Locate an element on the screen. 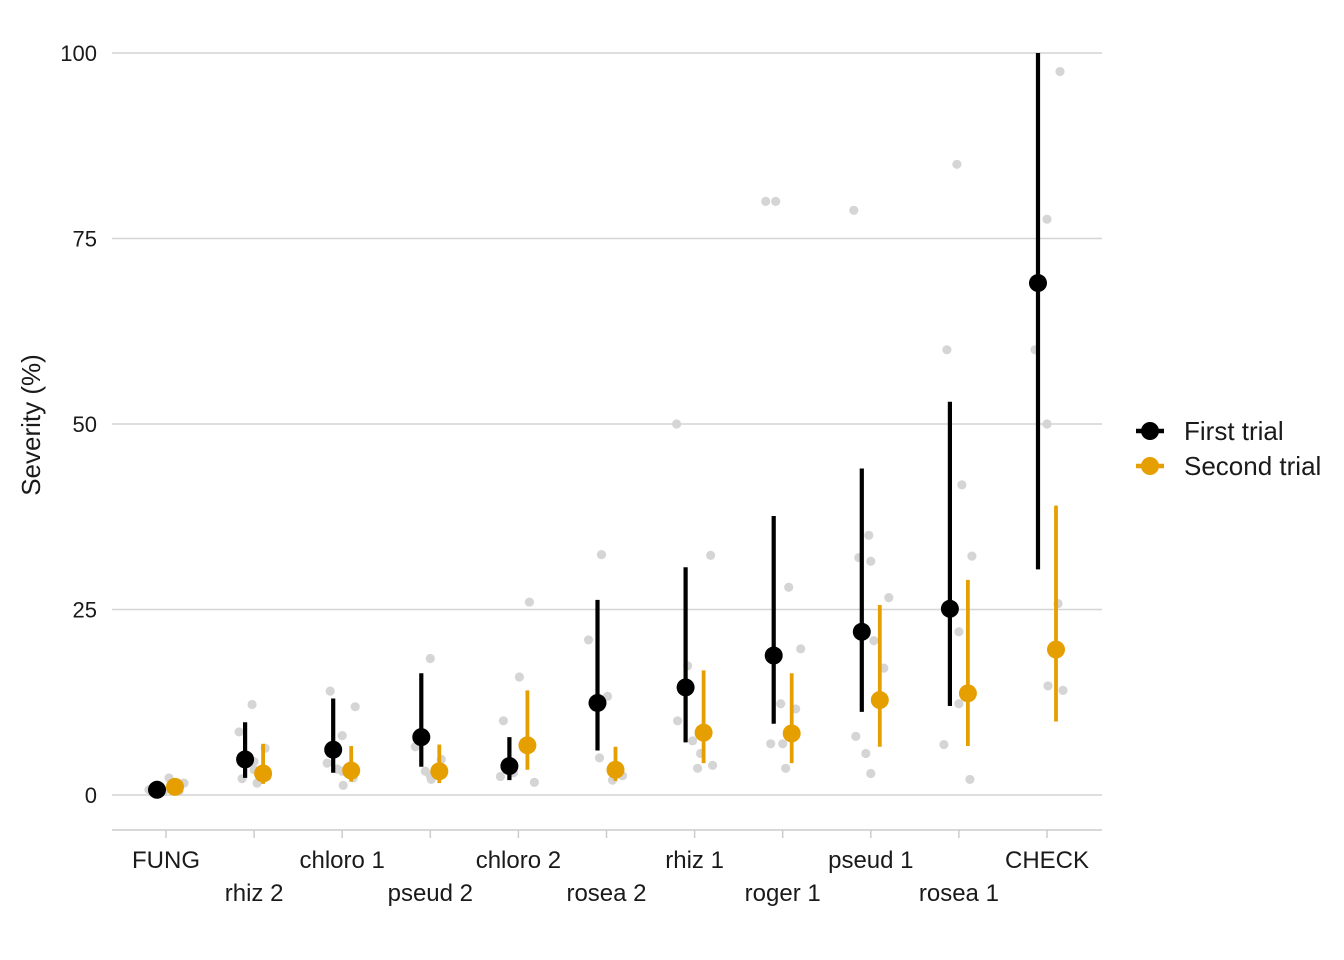 This screenshot has height=960, width=1344. x-tick-label: chloro 1 is located at coordinates (342, 860).